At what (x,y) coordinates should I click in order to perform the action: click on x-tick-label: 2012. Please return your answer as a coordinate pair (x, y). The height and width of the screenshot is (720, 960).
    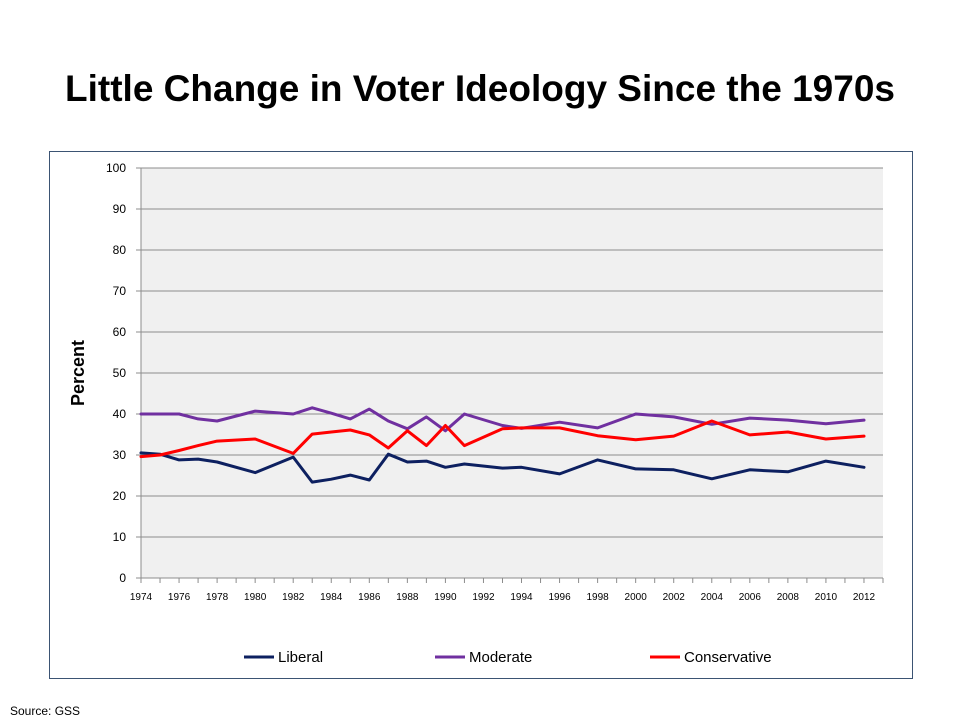
    Looking at the image, I should click on (864, 597).